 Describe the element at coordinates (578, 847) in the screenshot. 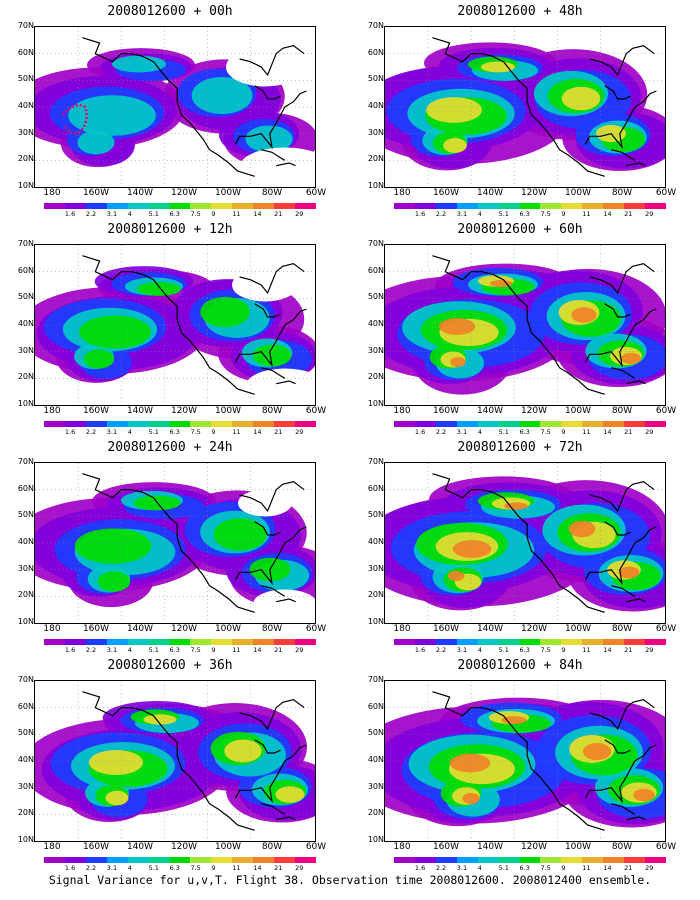

I see `lon-tick-label: 100W` at that location.